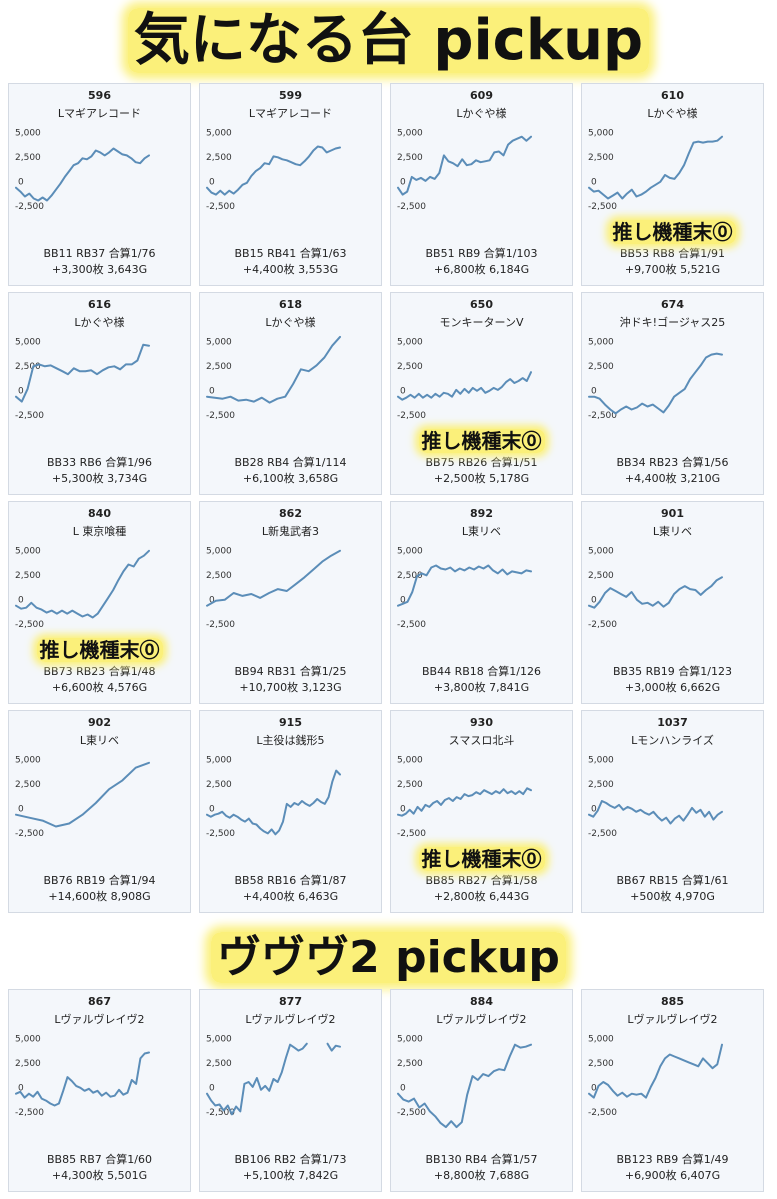 This screenshot has width=777, height=1199. I want to click on stats-line-2: +4,400枚 3,553G, so click(290, 269).